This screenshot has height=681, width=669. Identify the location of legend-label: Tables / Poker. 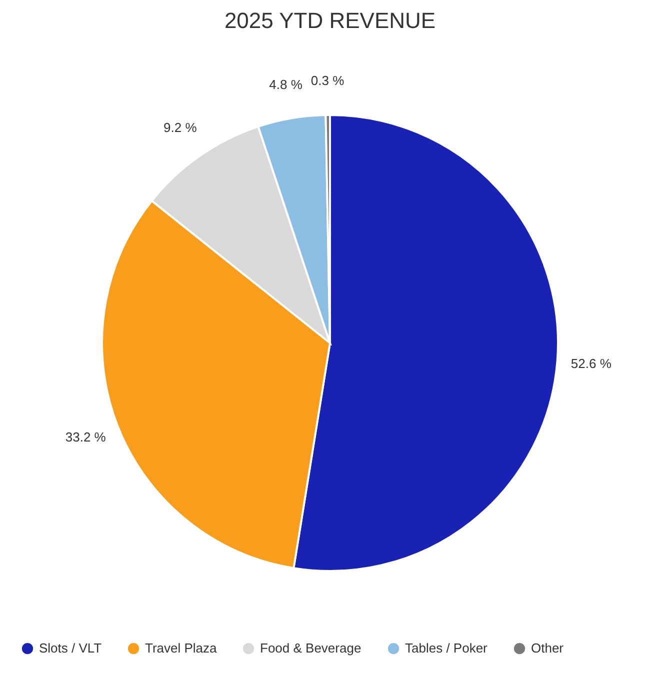
(446, 648).